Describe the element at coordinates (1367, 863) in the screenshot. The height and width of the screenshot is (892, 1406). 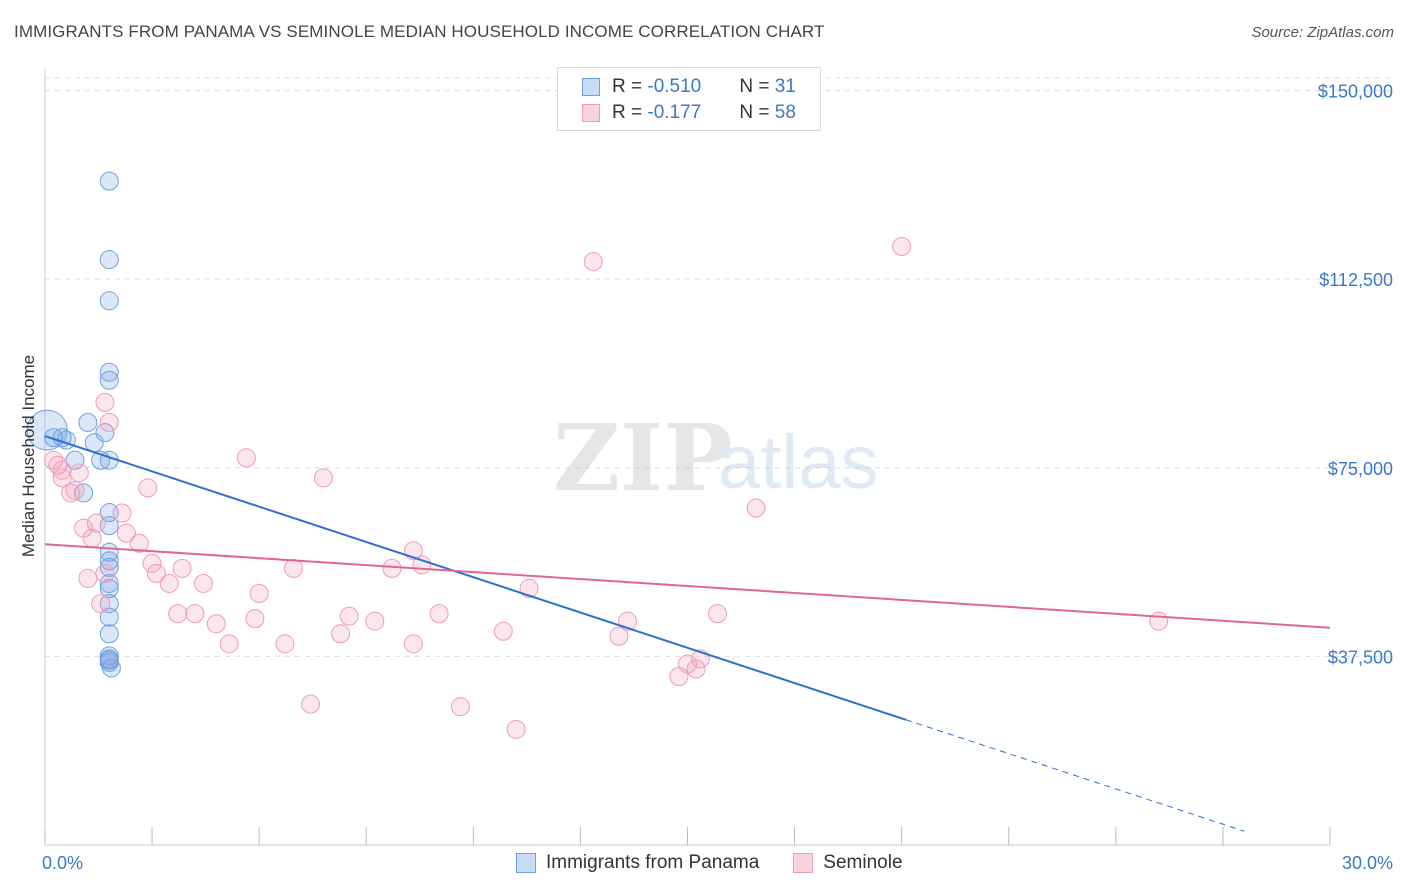
I see `x-tick-label: 30.0%` at that location.